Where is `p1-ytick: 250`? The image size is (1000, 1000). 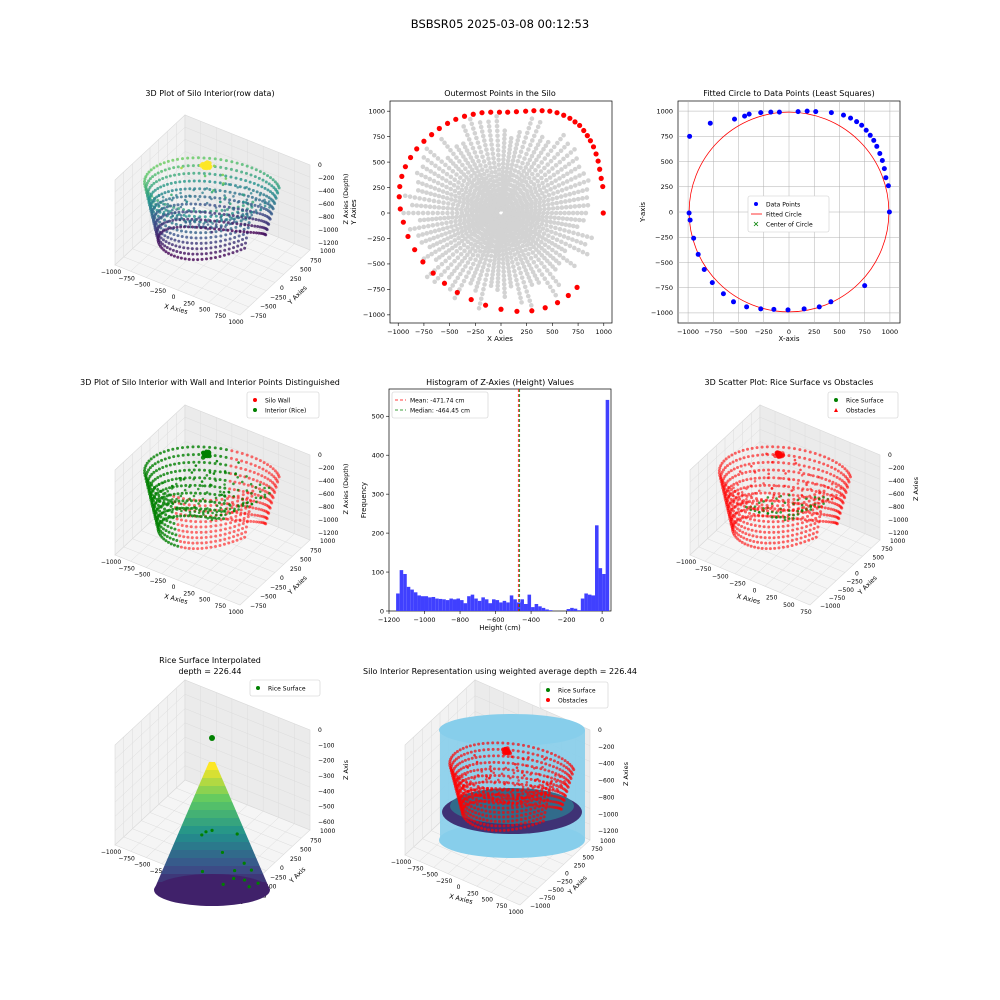 p1-ytick: 250 is located at coordinates (296, 279).